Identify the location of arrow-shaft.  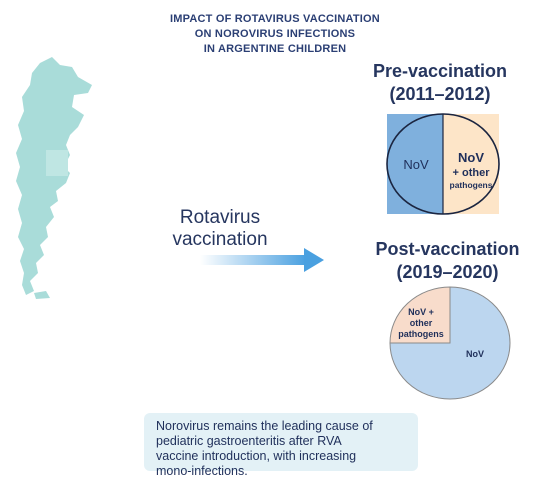
(253, 260).